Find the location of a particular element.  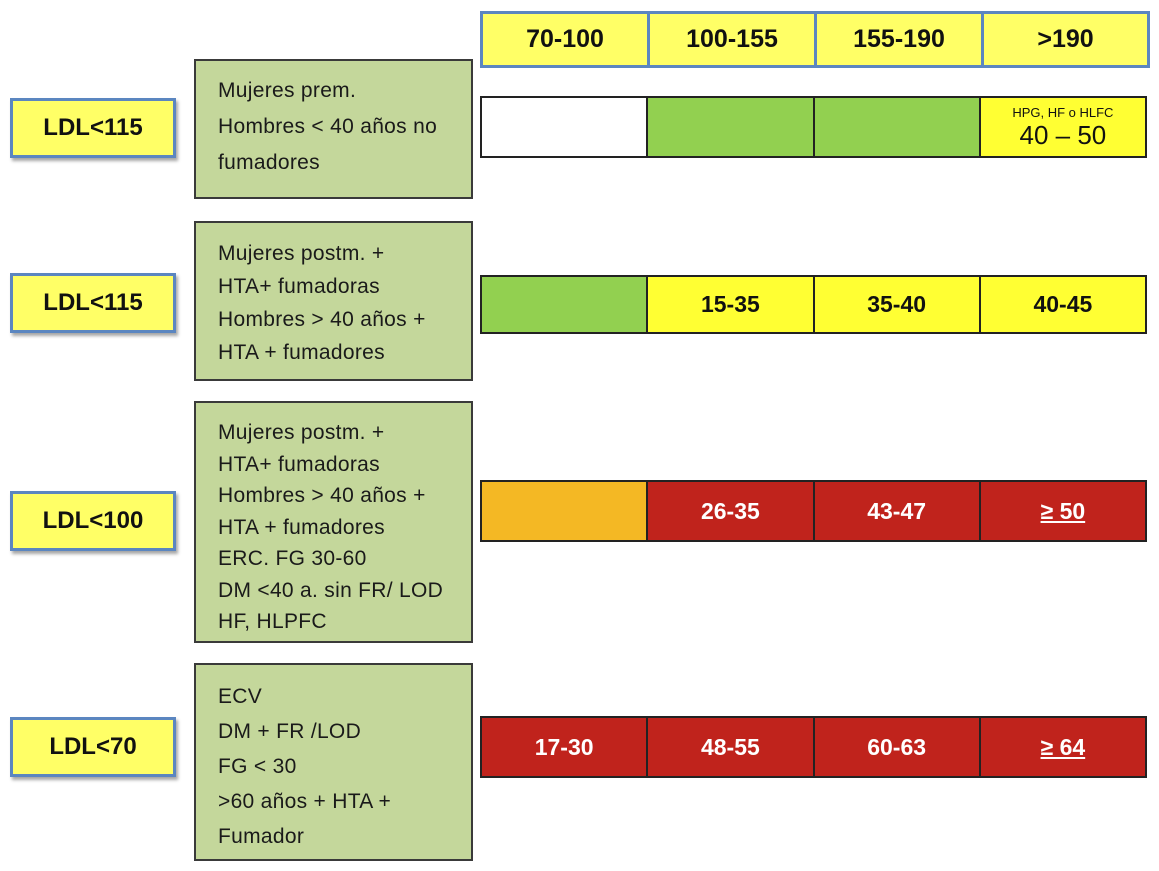

risk-cell: 60-63 is located at coordinates (897, 747).